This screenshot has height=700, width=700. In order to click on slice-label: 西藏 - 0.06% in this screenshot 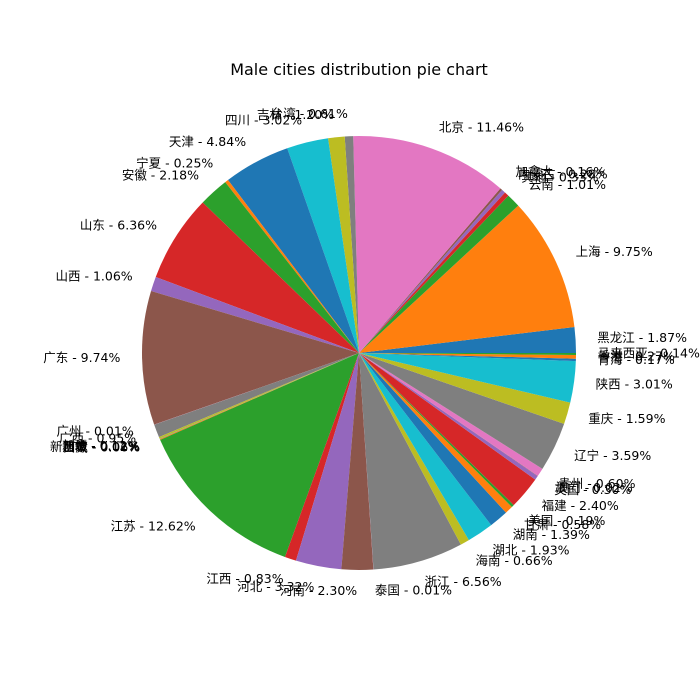, I will do `click(101, 447)`.